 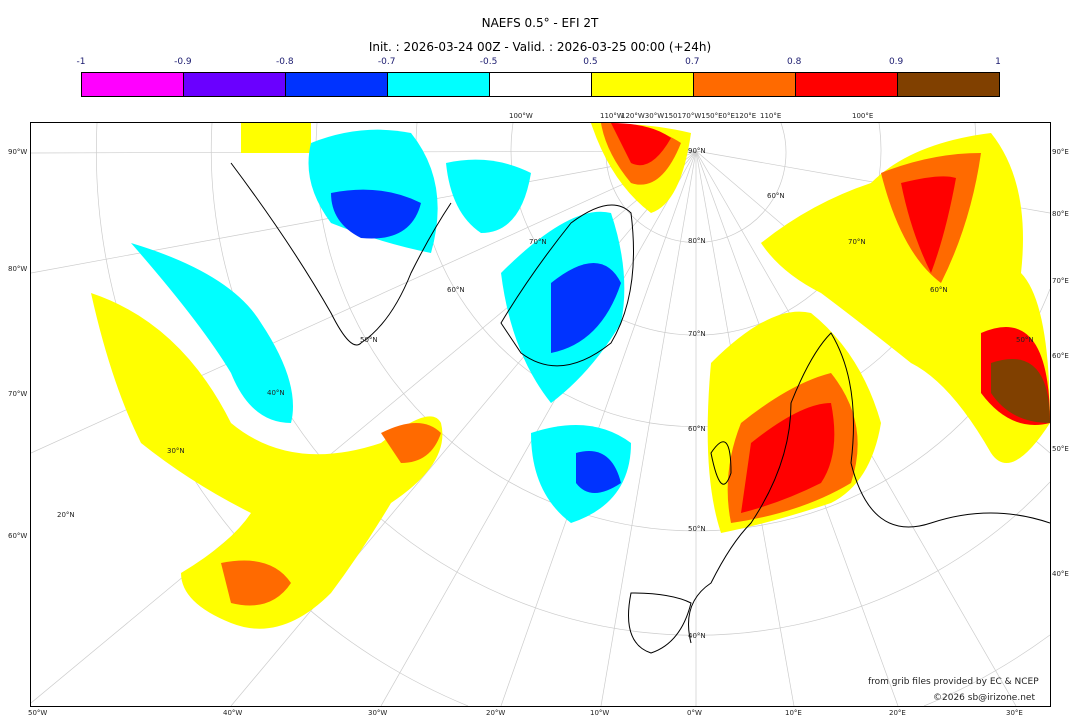 What do you see at coordinates (896, 62) in the screenshot?
I see `colorbar-tick: 0.9` at bounding box center [896, 62].